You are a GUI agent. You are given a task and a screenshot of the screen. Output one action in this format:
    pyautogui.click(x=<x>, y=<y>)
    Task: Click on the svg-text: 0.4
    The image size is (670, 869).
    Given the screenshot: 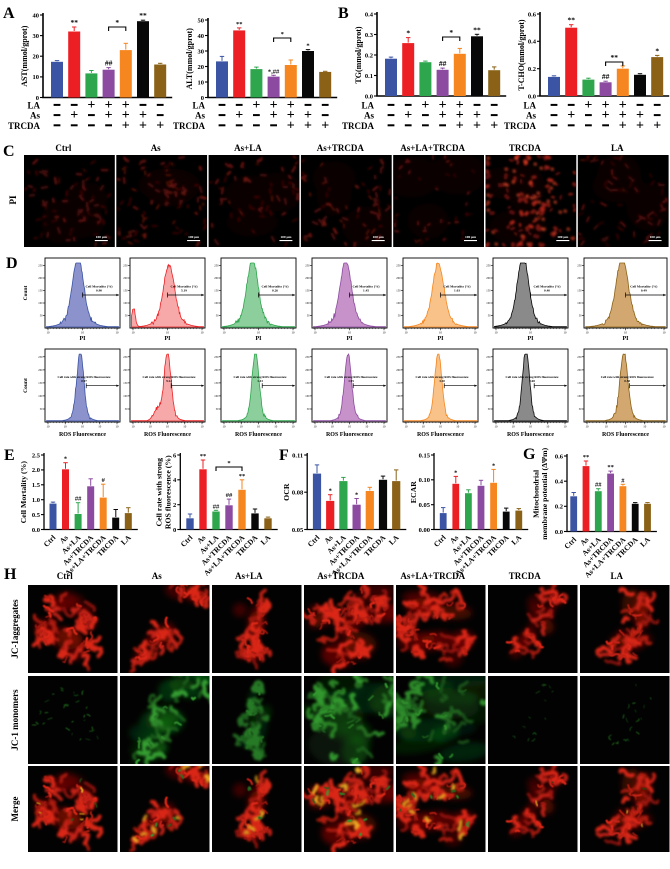 What is the action you would take?
    pyautogui.click(x=559, y=481)
    